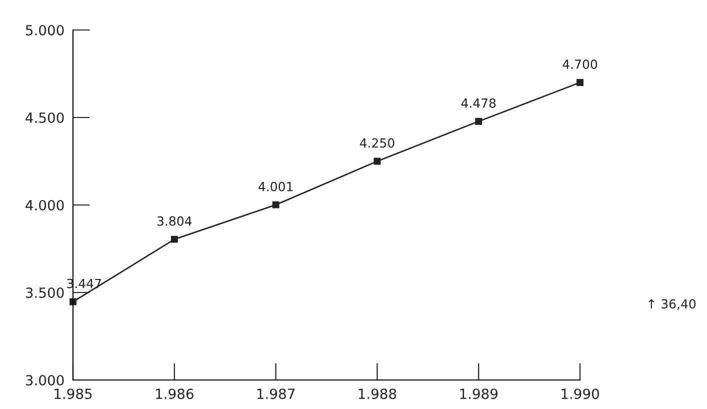  Describe the element at coordinates (275, 394) in the screenshot. I see `x-tick-label: 1.987` at that location.